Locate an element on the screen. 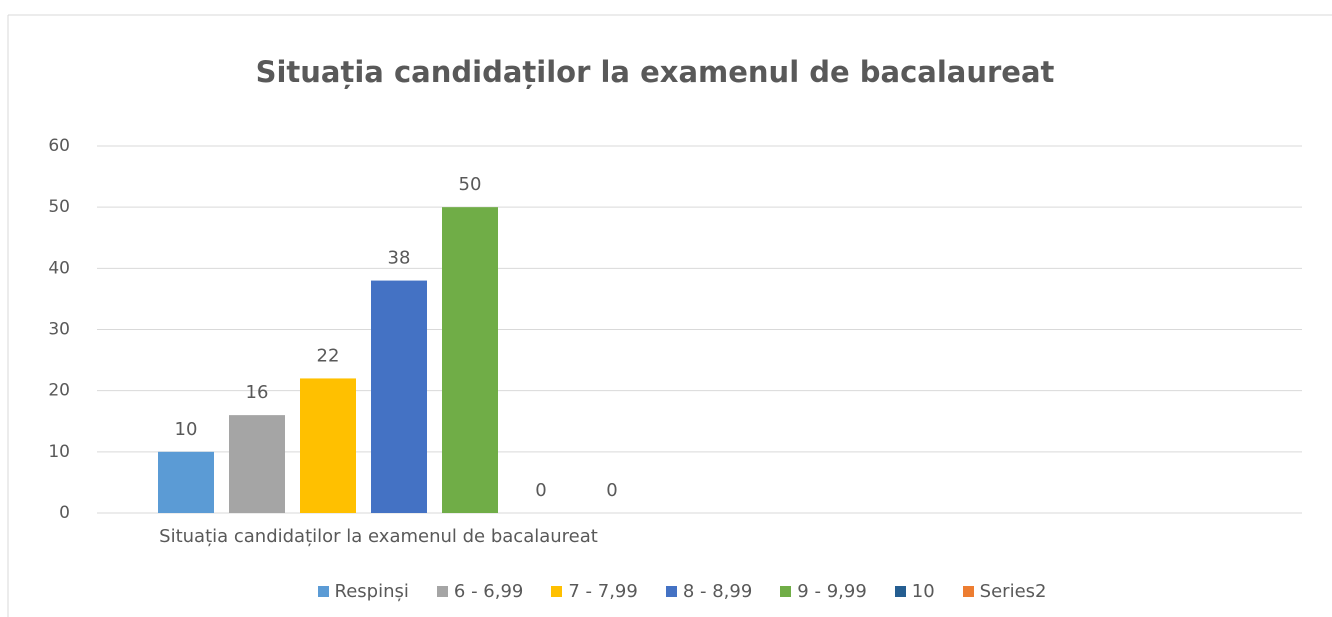  data-label: 50 is located at coordinates (470, 184).